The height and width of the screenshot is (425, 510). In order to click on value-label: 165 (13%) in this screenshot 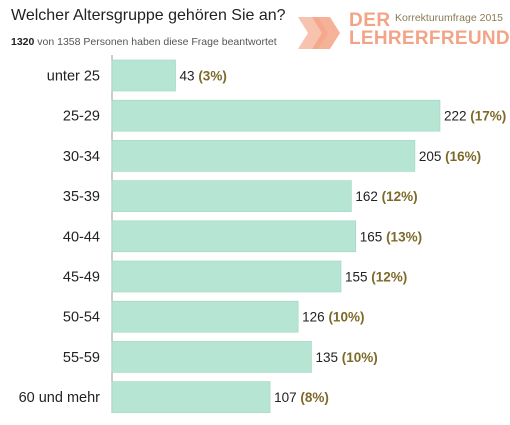, I will do `click(391, 236)`.